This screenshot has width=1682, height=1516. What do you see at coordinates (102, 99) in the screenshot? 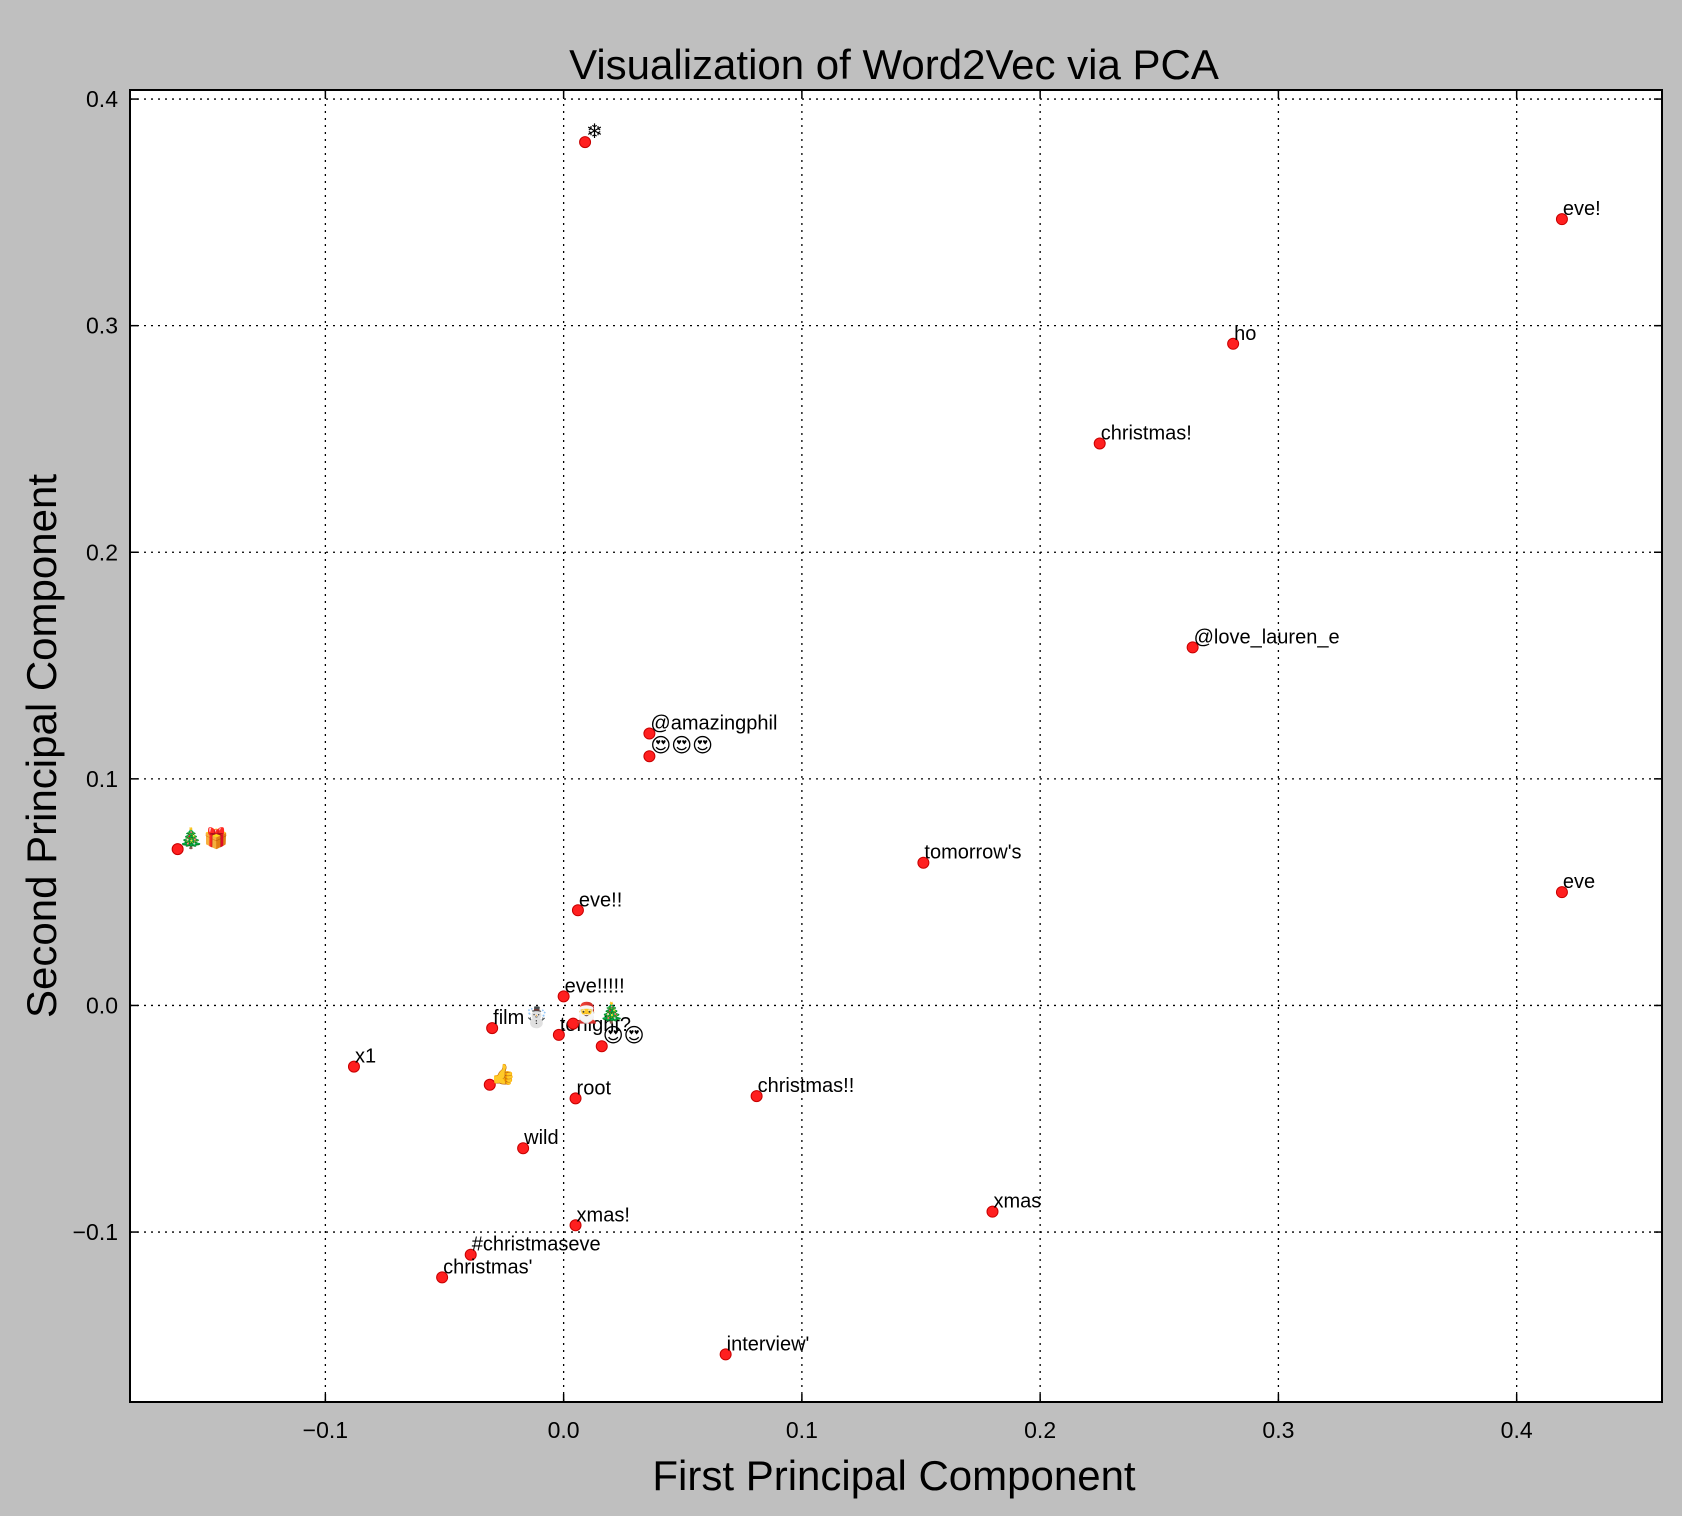
I see `y-tick-label: 0.4` at bounding box center [102, 99].